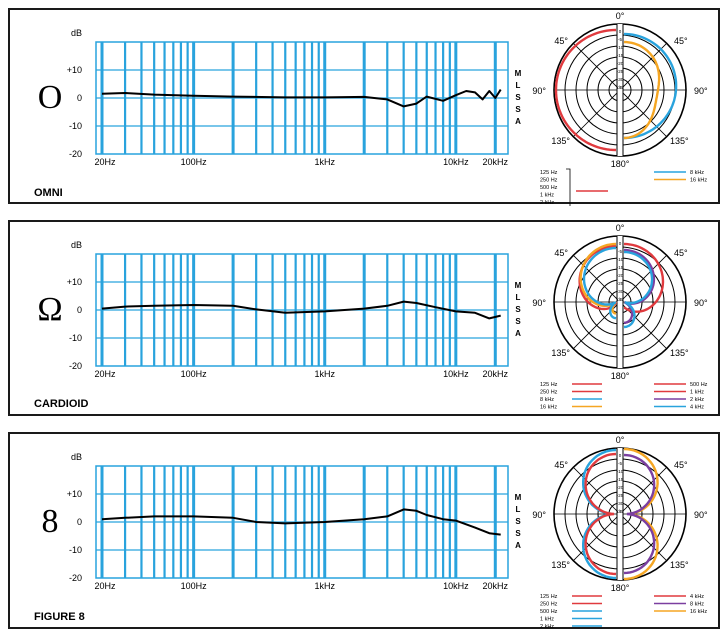  Describe the element at coordinates (697, 408) in the screenshot. I see `legend-label: 4 kHz` at that location.